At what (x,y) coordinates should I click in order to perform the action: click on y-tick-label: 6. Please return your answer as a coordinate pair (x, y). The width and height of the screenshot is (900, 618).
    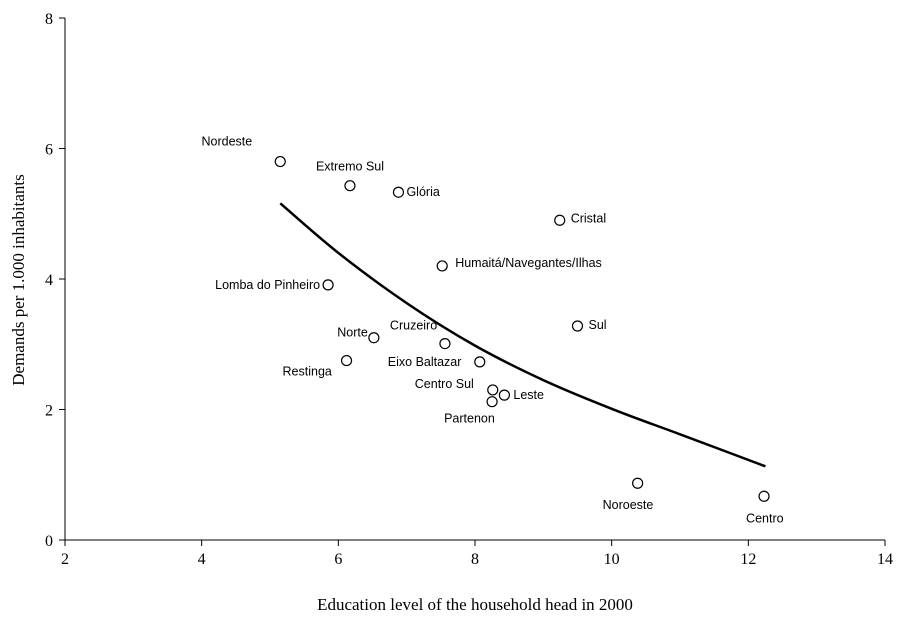
    Looking at the image, I should click on (49, 150).